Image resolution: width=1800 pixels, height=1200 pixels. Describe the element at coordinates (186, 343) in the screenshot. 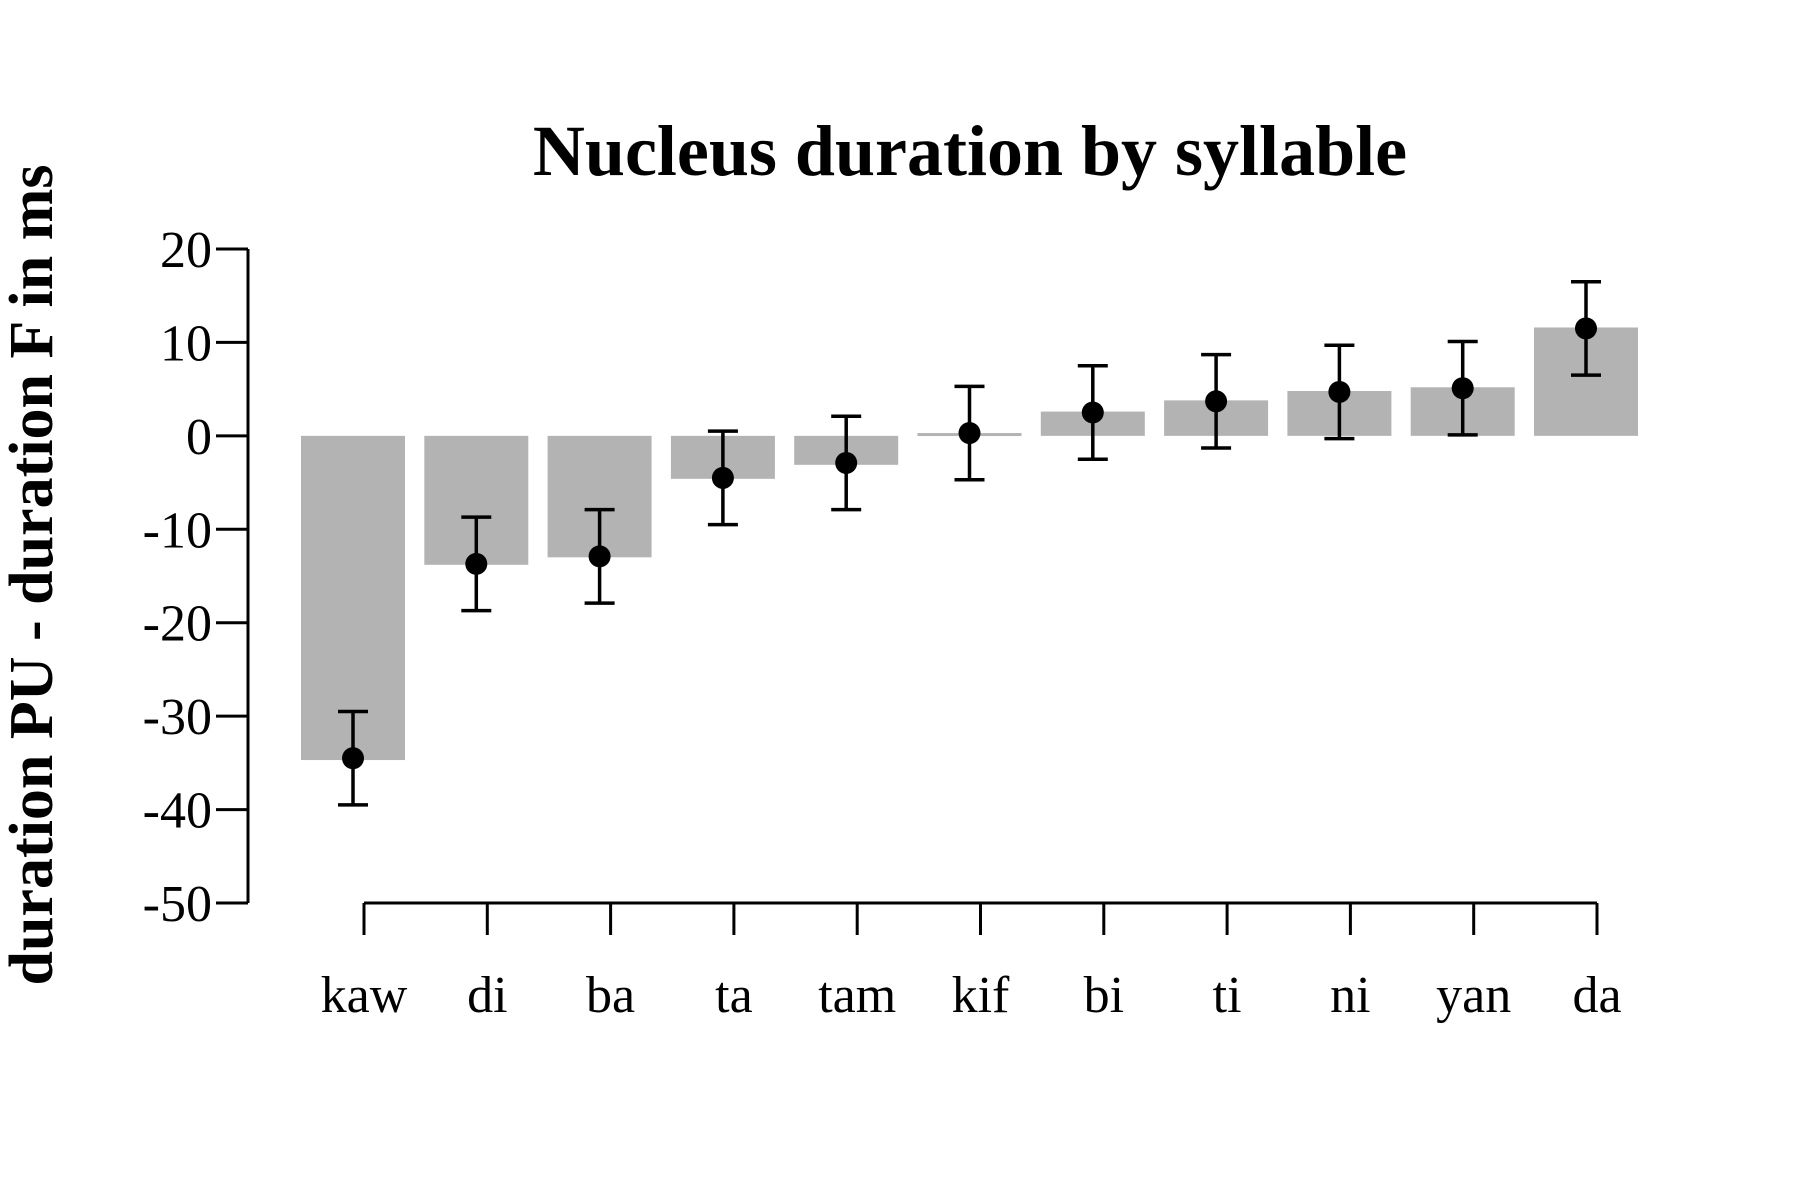

I see `y-tick-label: 10` at that location.